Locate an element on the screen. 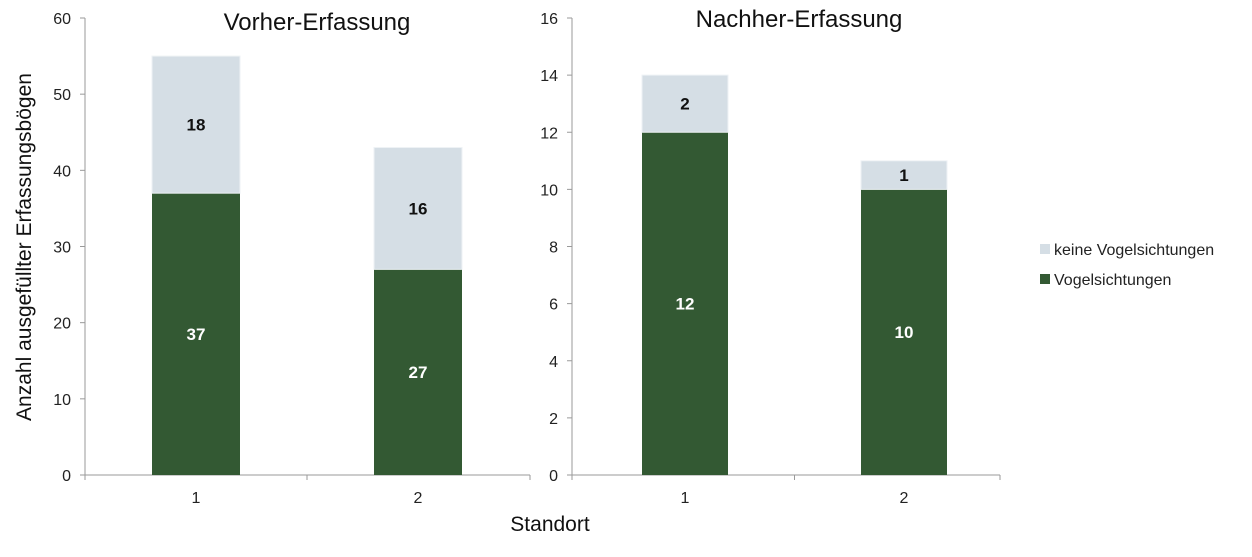 The height and width of the screenshot is (557, 1252). x-axis-title: Standort is located at coordinates (550, 524).